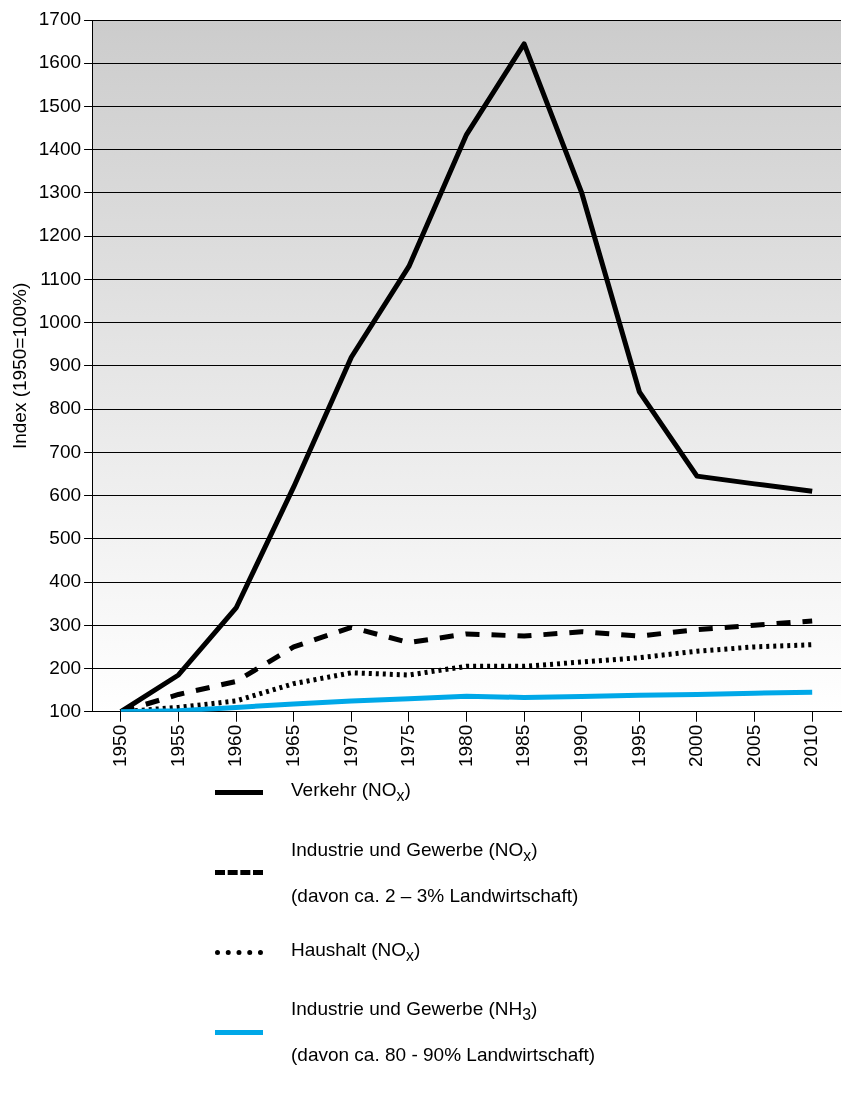 The height and width of the screenshot is (1099, 851). Describe the element at coordinates (65, 624) in the screenshot. I see `y-tick-label: 300` at that location.